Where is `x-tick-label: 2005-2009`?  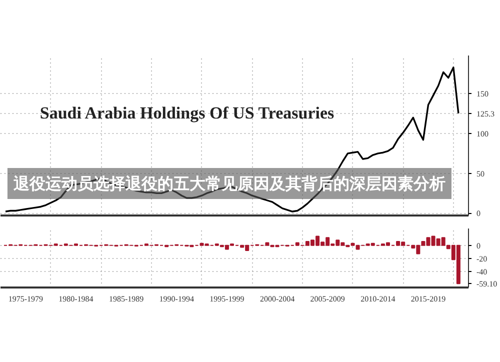
x-tick-label: 2005-2009 is located at coordinates (327, 299).